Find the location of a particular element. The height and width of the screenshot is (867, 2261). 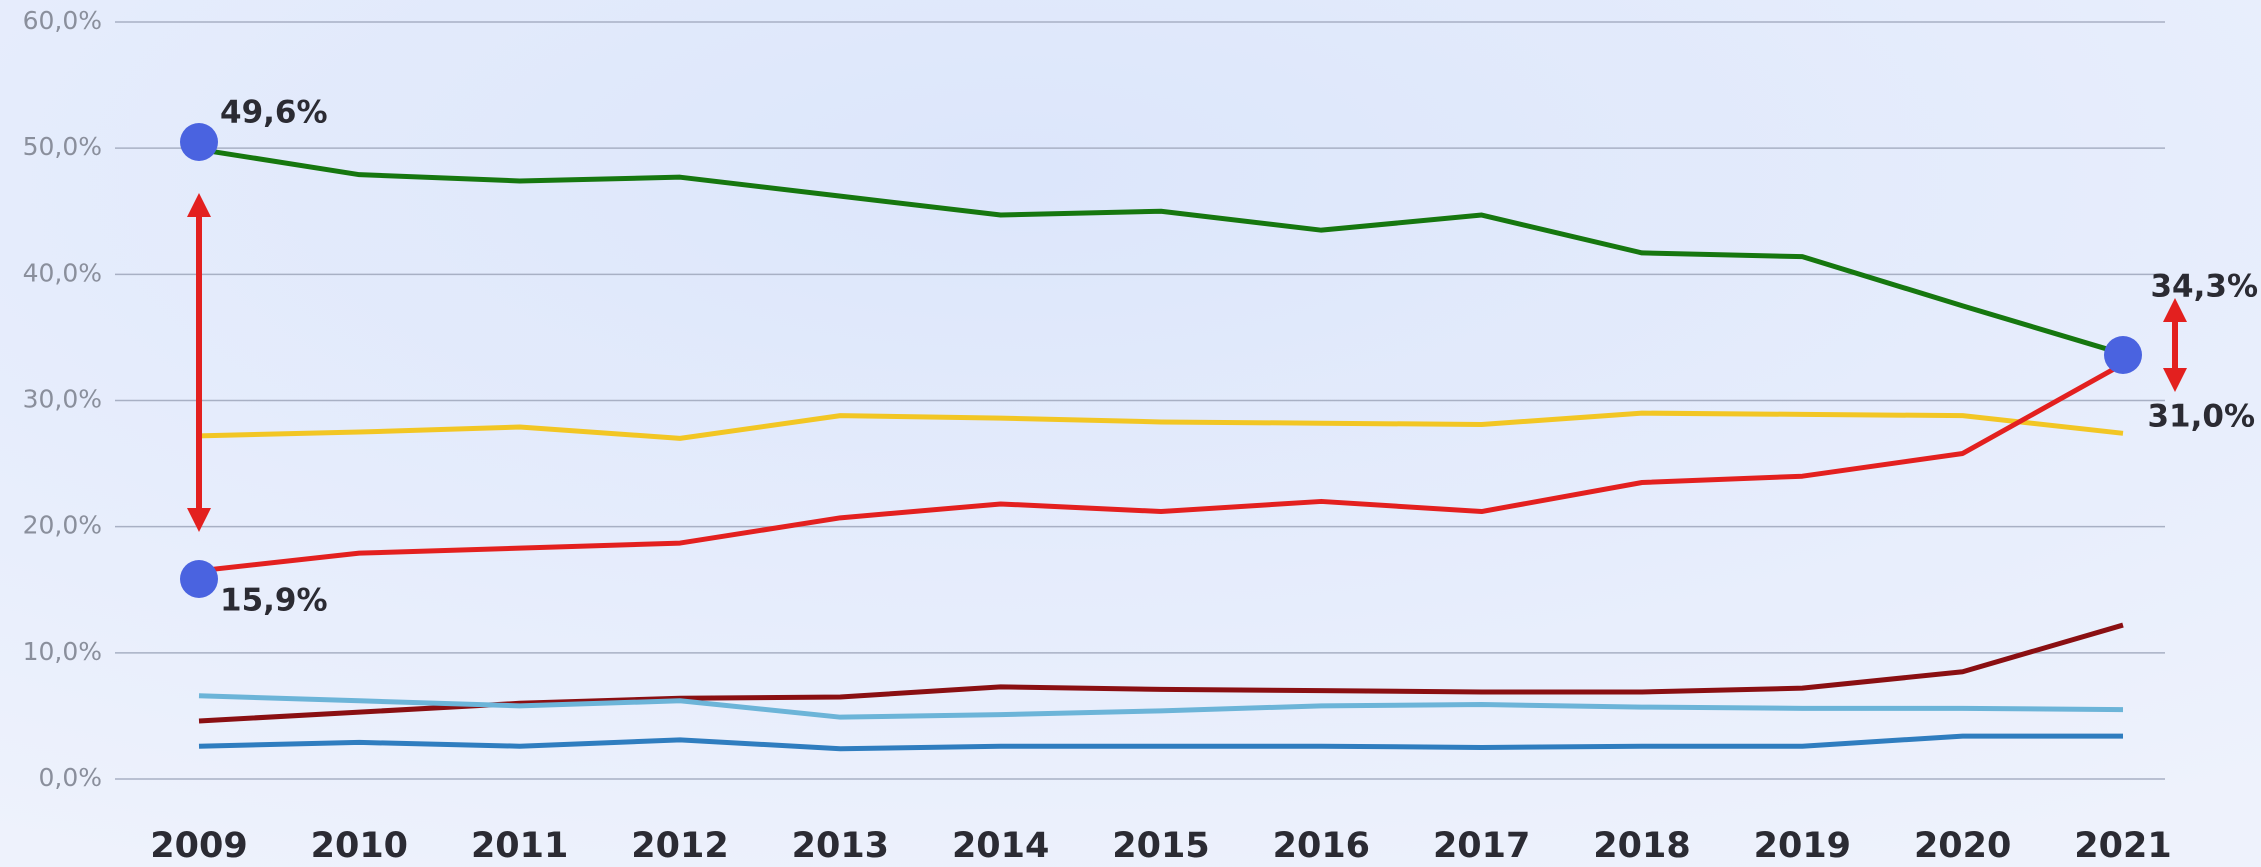

y-tick-label: 0,0% is located at coordinates (70, 777).